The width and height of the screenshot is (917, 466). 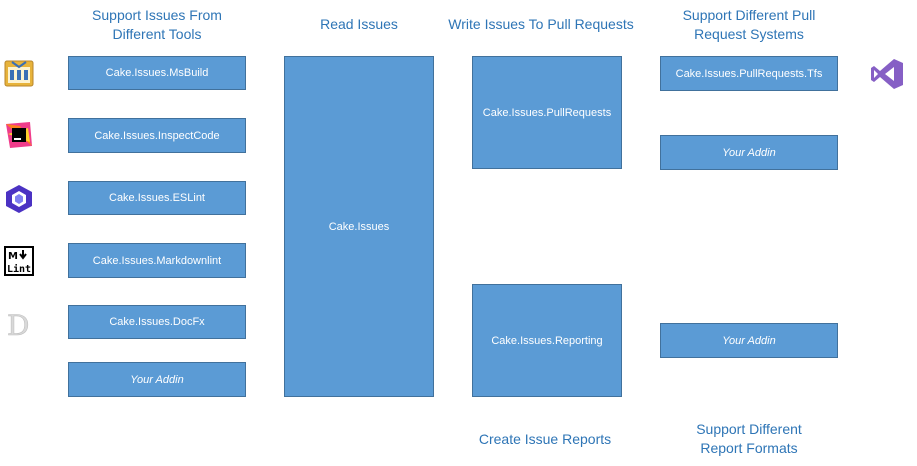 I want to click on docfx-icon: D, so click(x=18, y=324).